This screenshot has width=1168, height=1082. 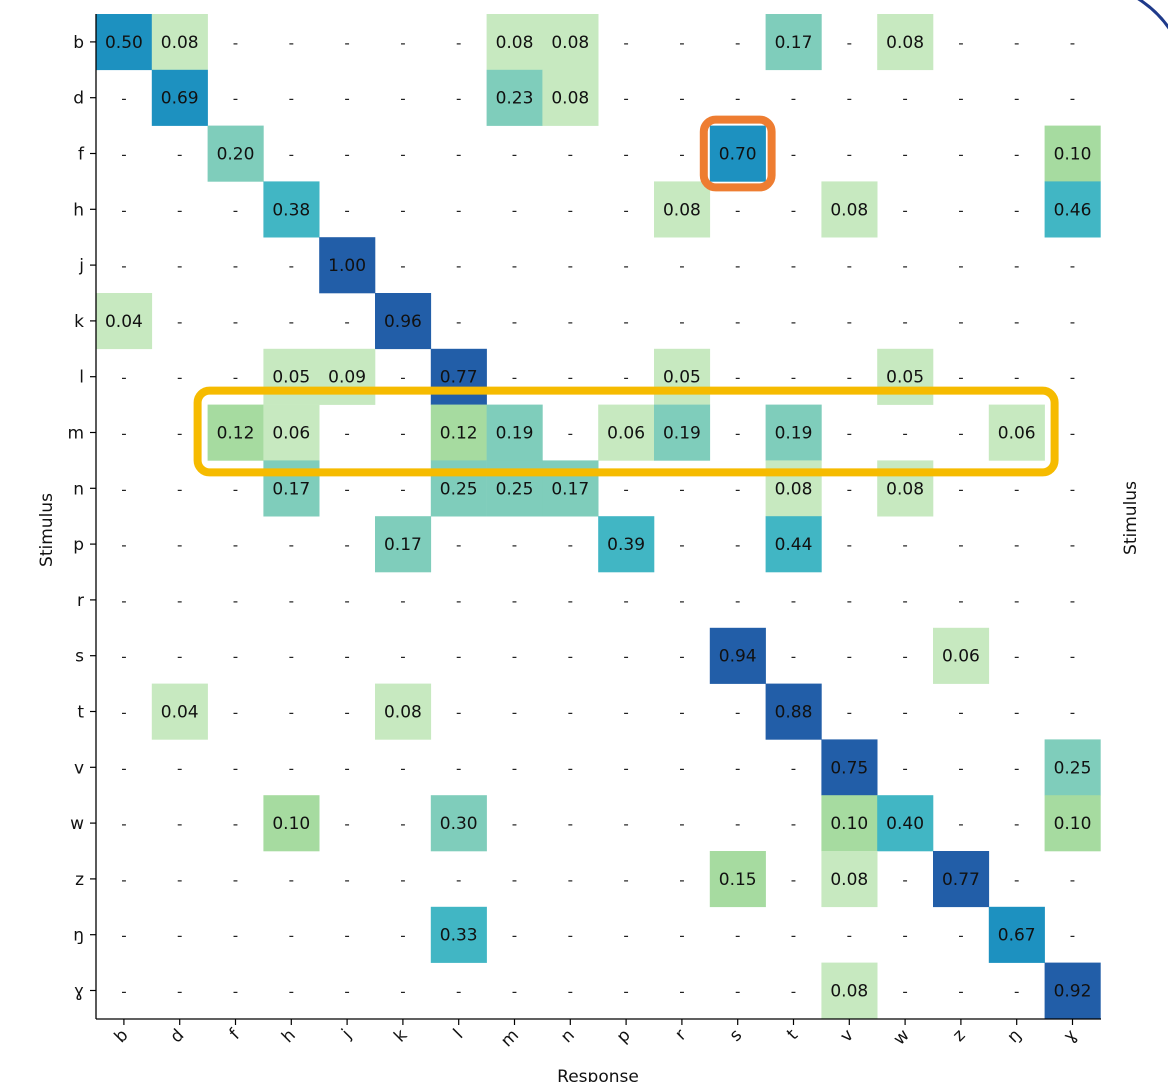 What do you see at coordinates (849, 823) in the screenshot?
I see `heatmap-cell-w-v` at bounding box center [849, 823].